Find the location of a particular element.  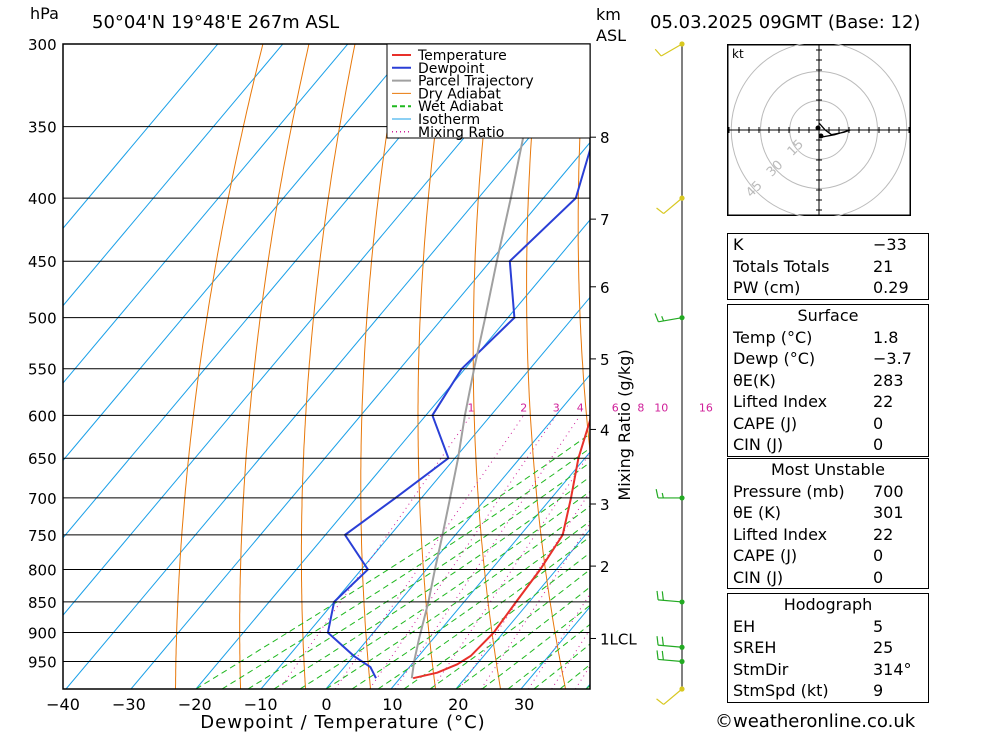

legend-label: Dewpoint is located at coordinates (451, 69).